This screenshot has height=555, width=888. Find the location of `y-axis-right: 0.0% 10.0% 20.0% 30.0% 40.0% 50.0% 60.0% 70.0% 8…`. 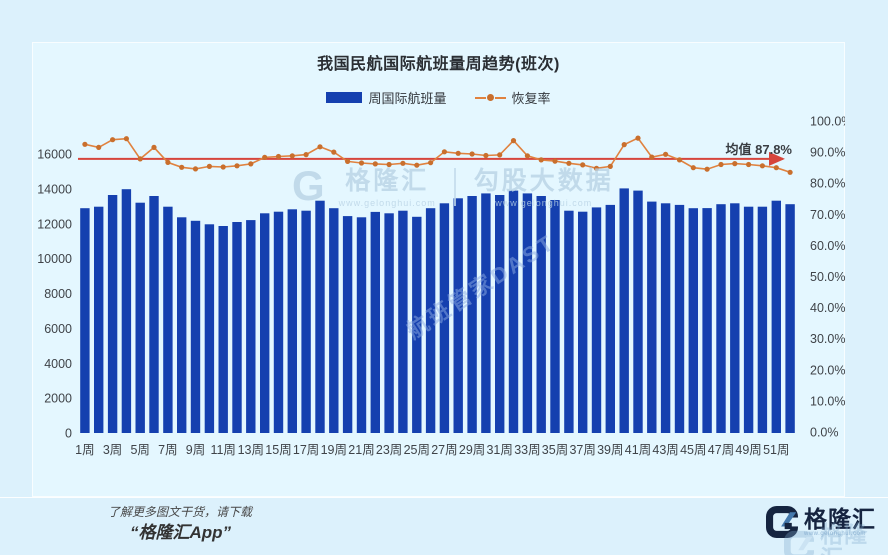

y-axis-right: 0.0% 10.0% 20.0% 30.0% 40.0% 50.0% 60.0% 70.0% 8… is located at coordinates (827, 277).